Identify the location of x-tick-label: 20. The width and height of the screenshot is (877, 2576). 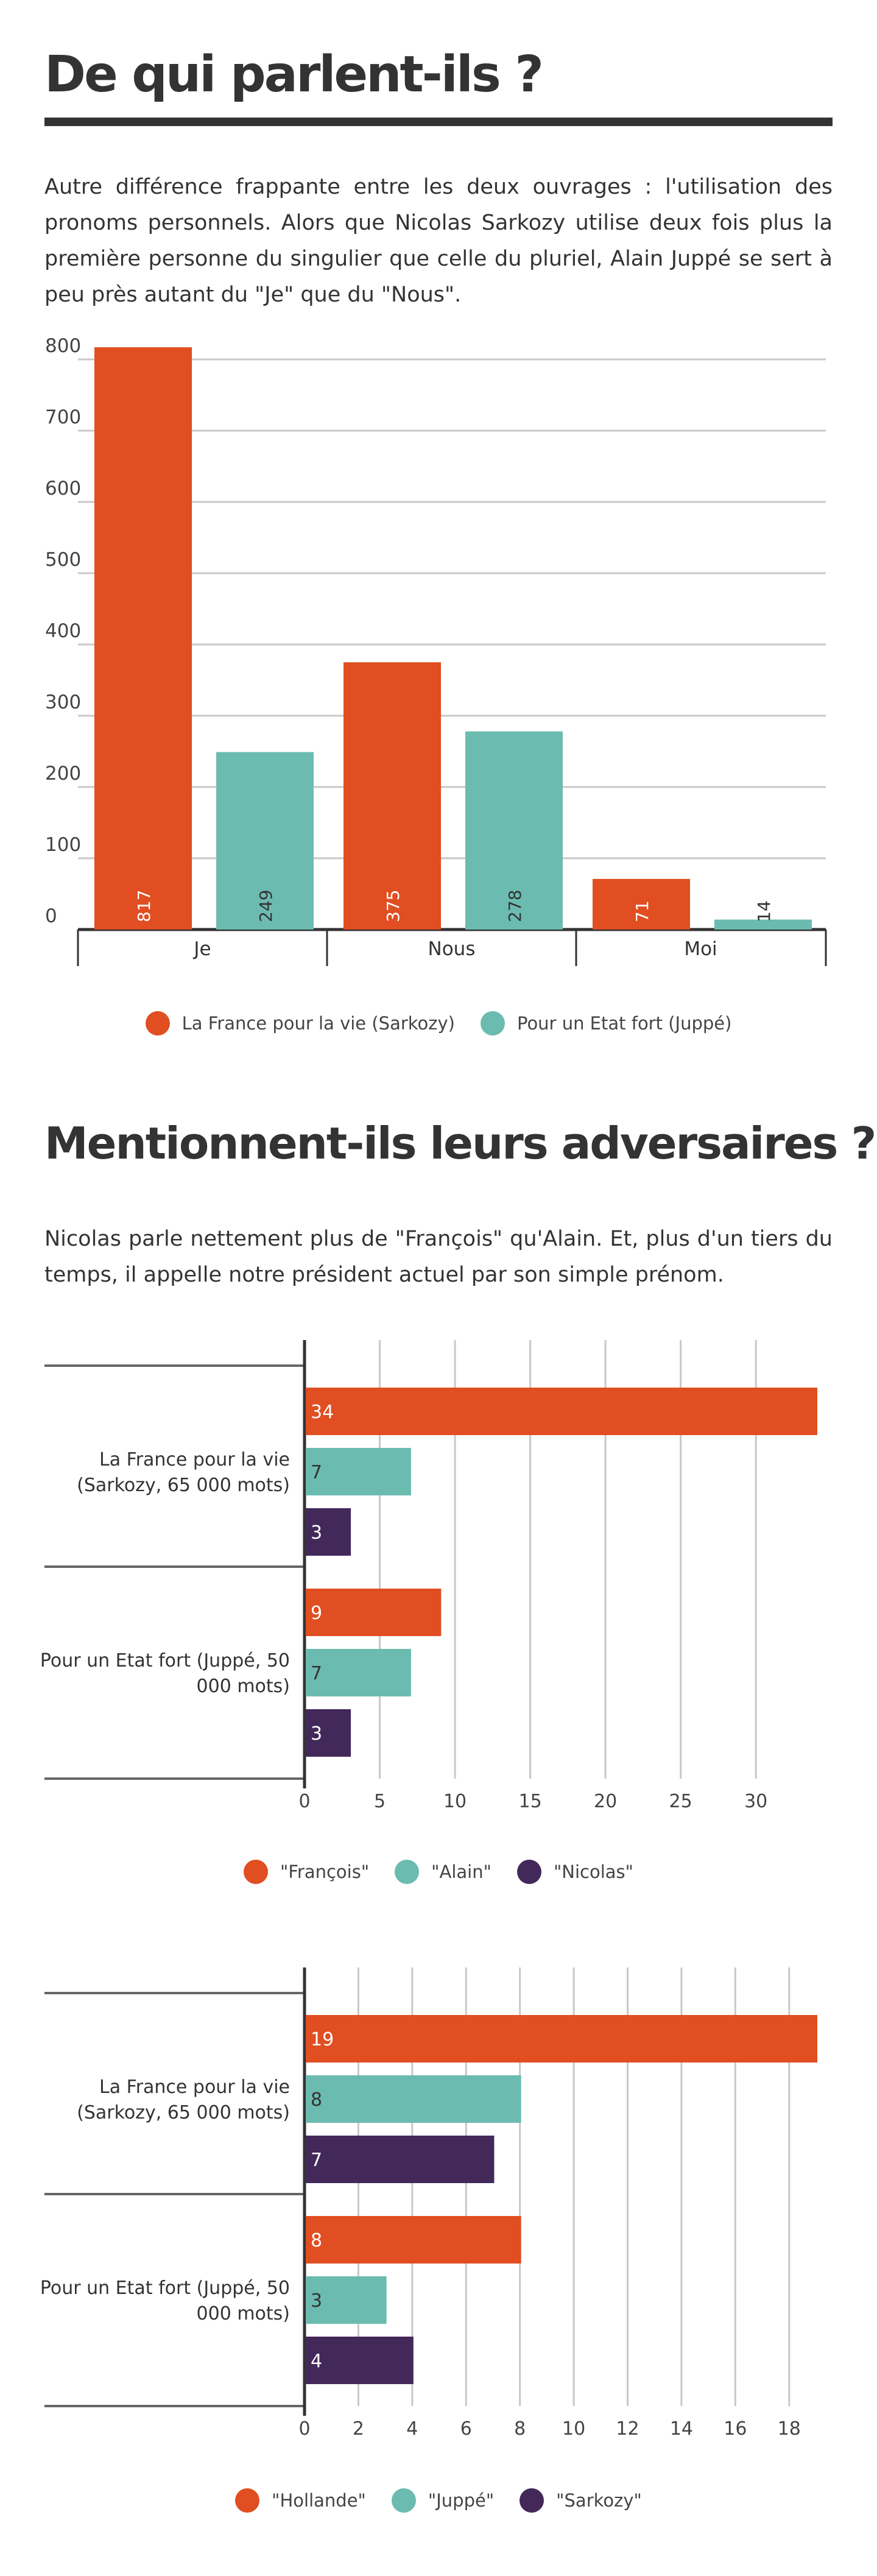
(605, 1802).